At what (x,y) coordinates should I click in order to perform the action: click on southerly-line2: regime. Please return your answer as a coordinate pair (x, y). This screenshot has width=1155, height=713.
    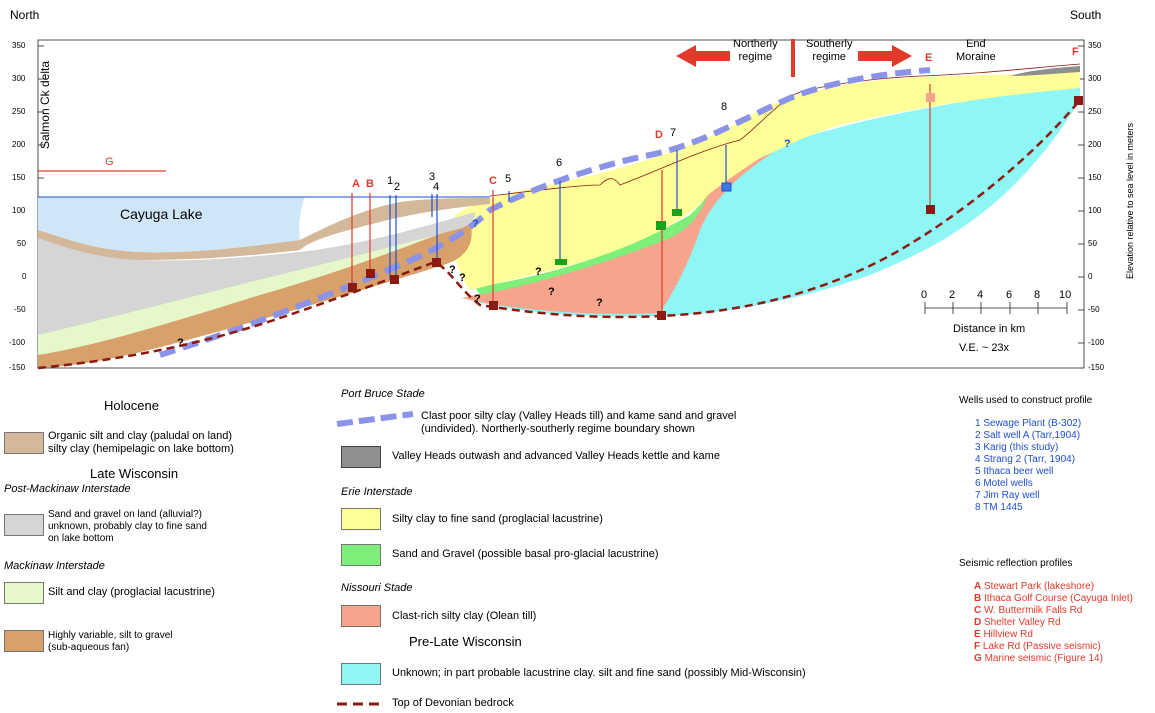
    Looking at the image, I should click on (829, 57).